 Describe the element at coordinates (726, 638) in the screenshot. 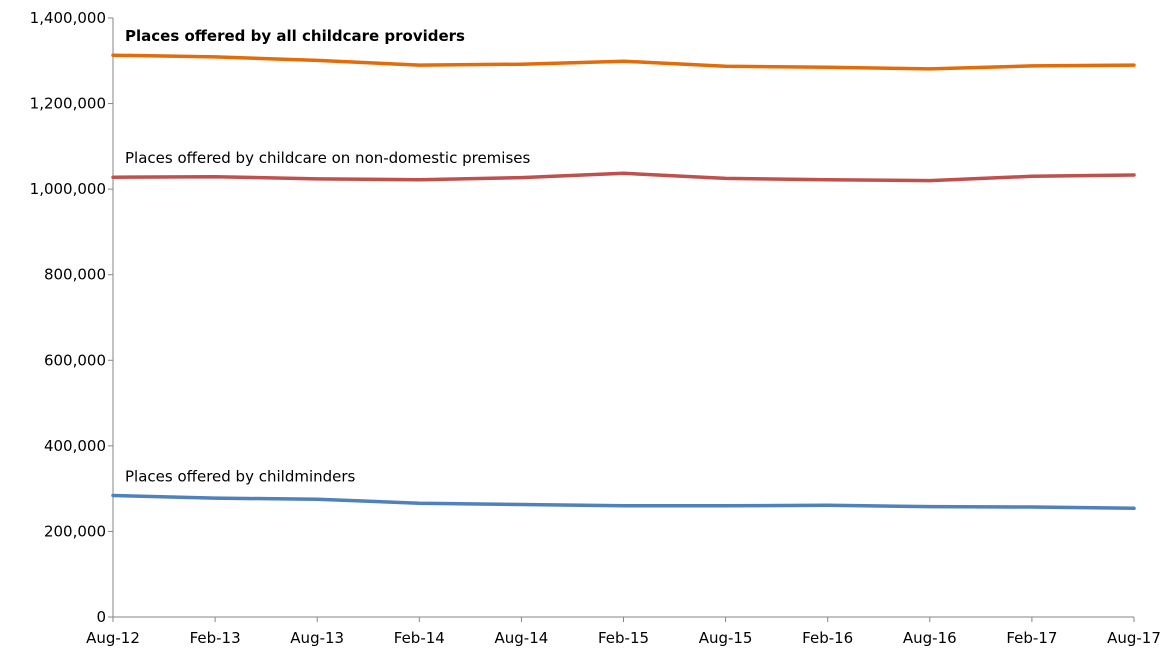

I see `x-tick-label: Aug-15` at that location.